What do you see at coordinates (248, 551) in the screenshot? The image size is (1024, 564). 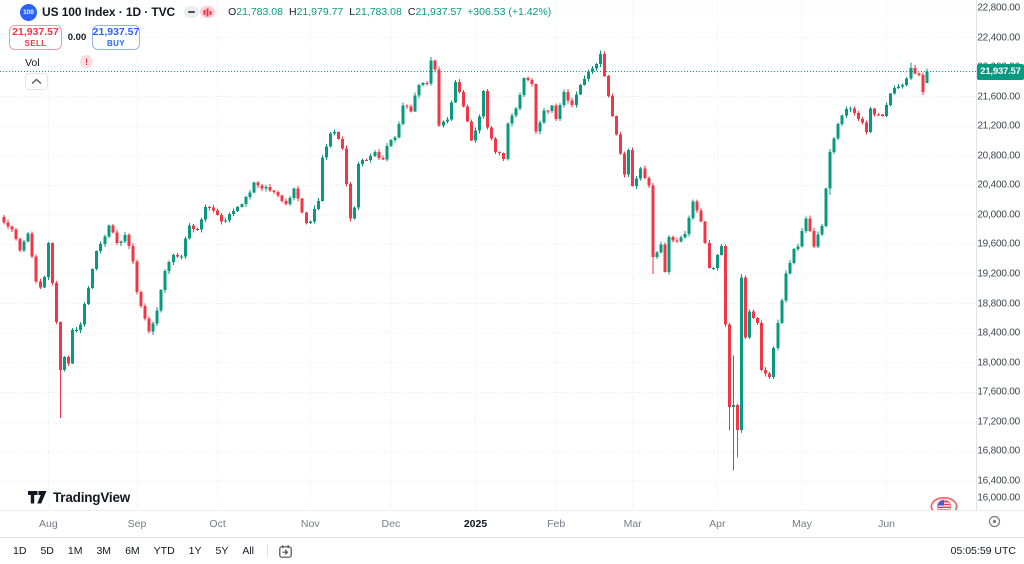 I see `range-button-all: All` at bounding box center [248, 551].